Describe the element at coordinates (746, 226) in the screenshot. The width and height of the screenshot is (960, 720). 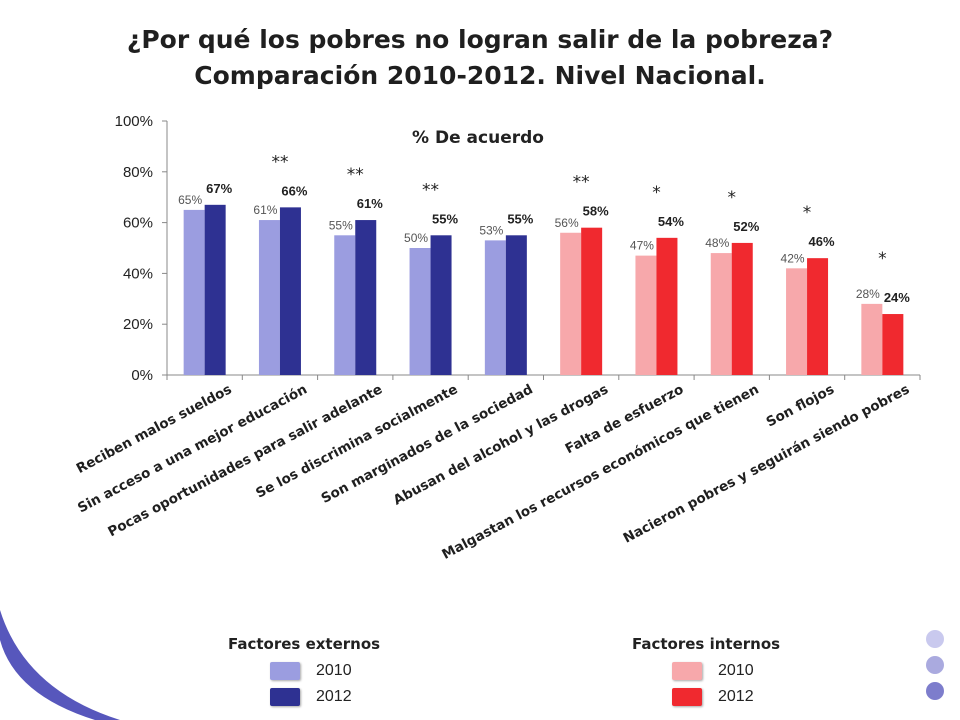
I see `bar-value-label-2012: 52%` at that location.